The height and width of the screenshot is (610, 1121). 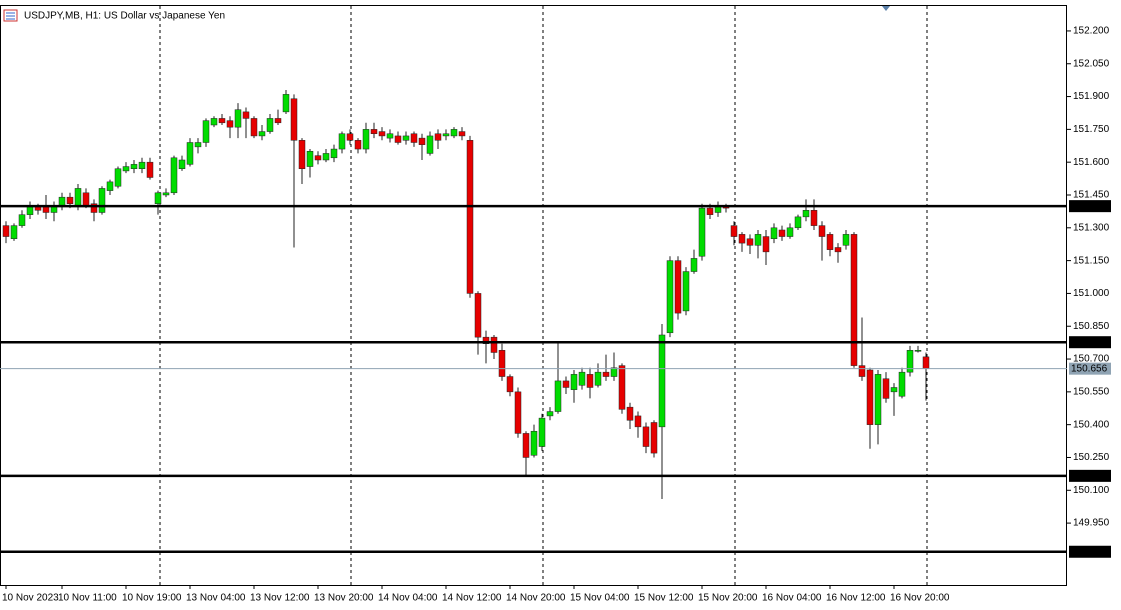 What do you see at coordinates (886, 8) in the screenshot?
I see `shift-marker` at bounding box center [886, 8].